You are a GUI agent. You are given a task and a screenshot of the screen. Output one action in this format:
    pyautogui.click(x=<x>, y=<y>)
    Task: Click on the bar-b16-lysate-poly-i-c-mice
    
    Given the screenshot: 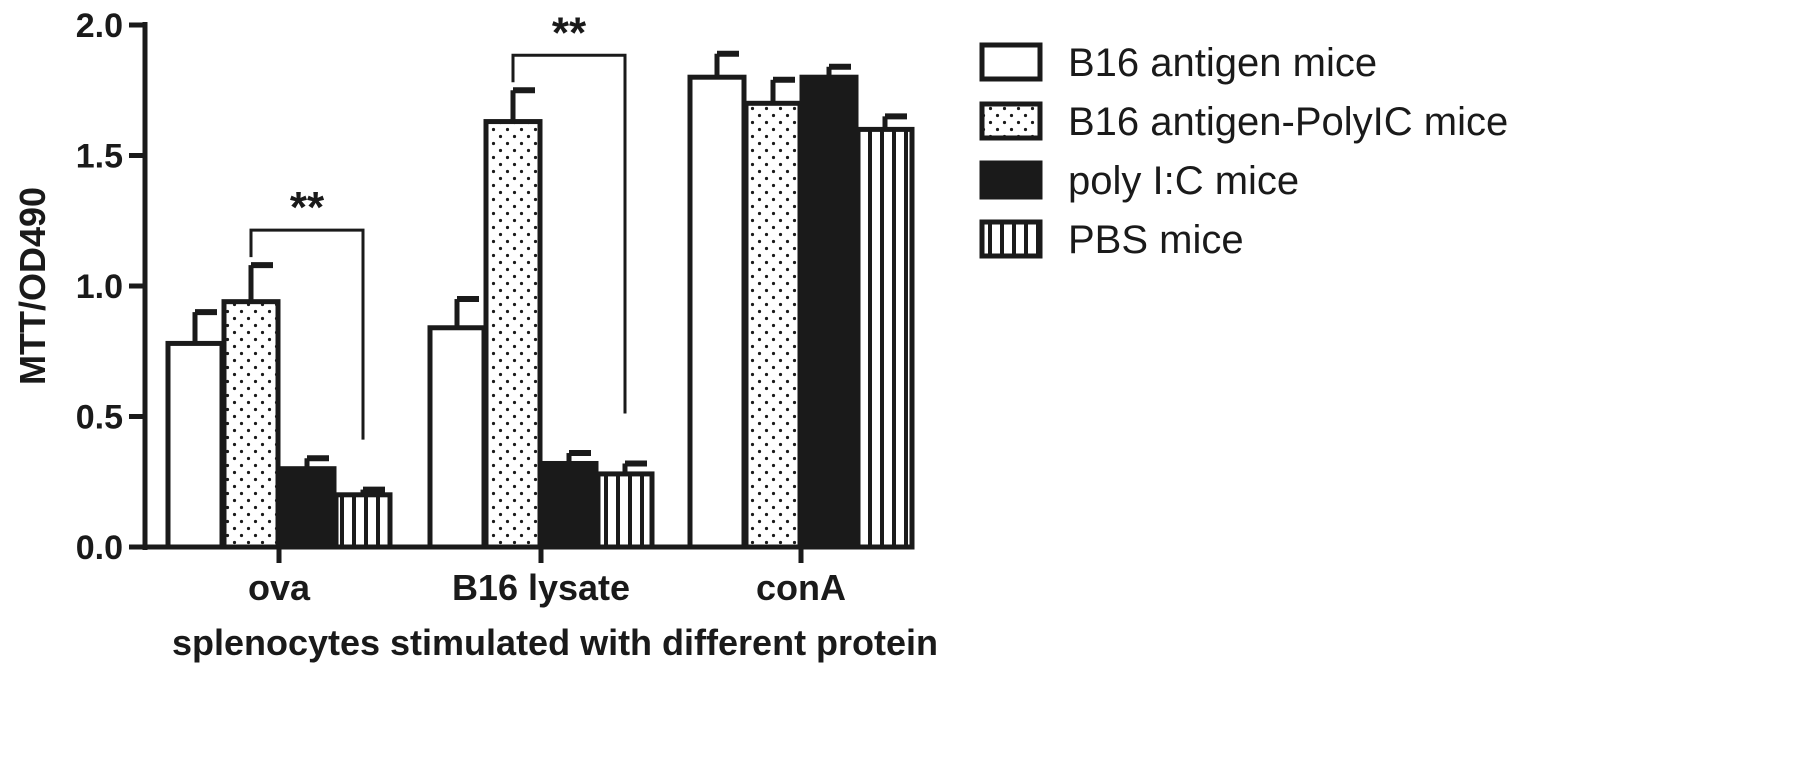 What is the action you would take?
    pyautogui.click(x=569, y=505)
    